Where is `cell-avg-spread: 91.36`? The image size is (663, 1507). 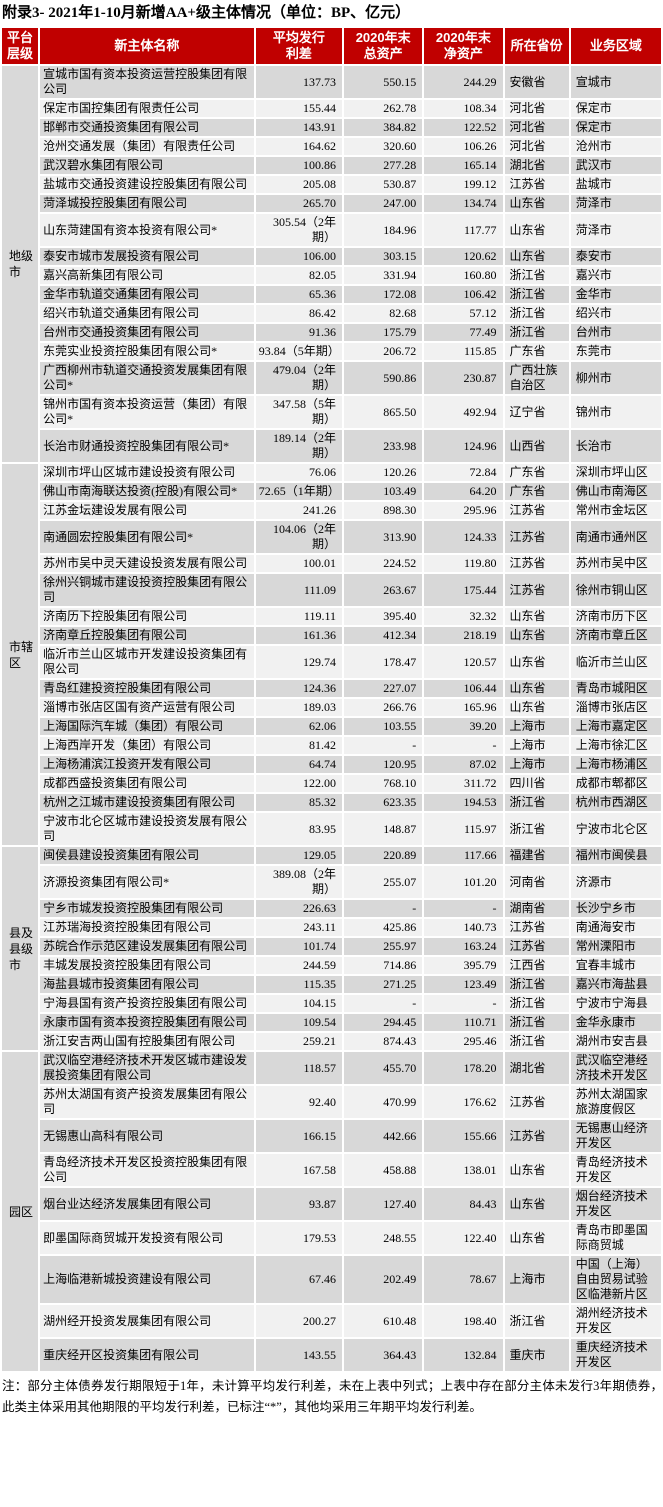
cell-avg-spread: 91.36 is located at coordinates (299, 332).